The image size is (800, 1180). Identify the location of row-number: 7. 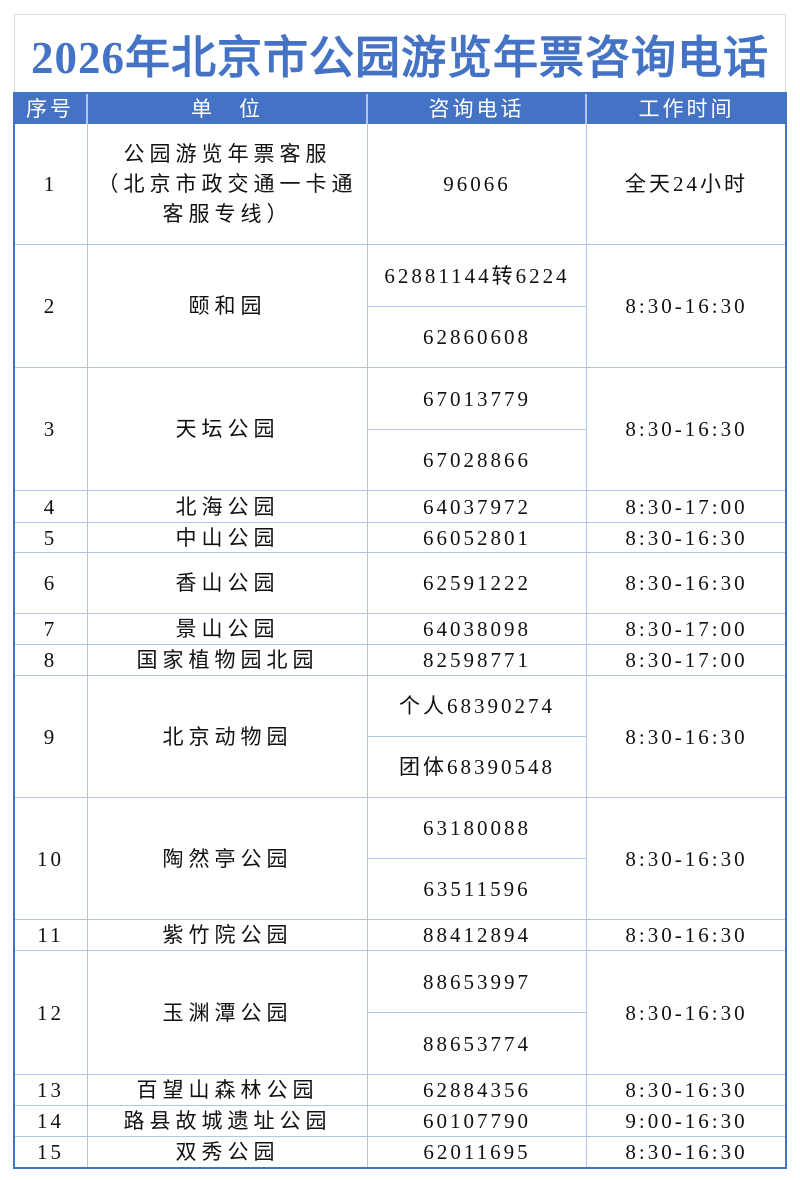
(51, 629).